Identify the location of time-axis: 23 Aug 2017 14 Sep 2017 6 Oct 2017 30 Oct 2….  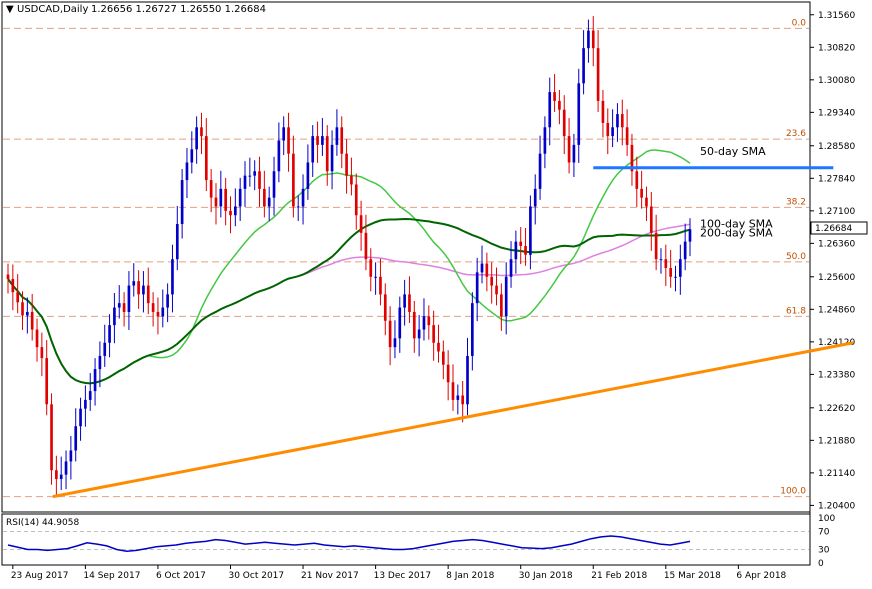
(399, 573).